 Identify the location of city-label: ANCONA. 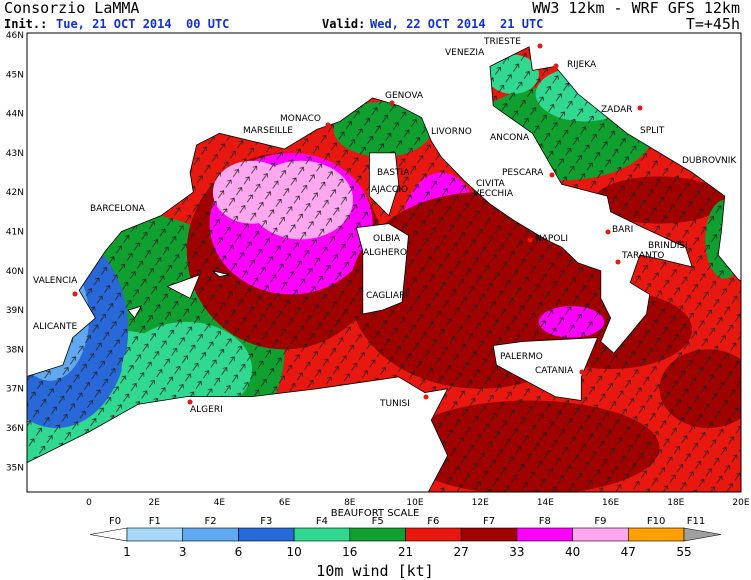
(510, 138).